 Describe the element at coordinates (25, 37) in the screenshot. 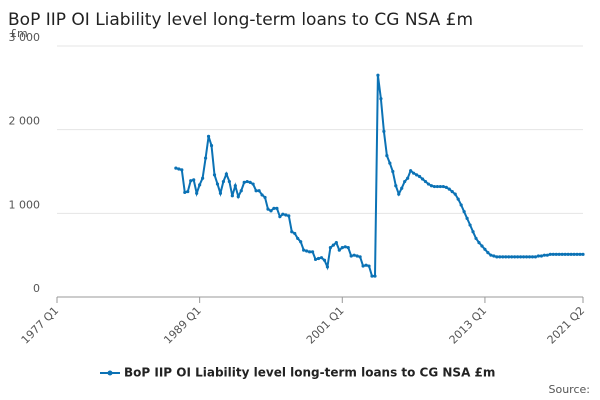

I see `y-tick-label: 3 000` at that location.